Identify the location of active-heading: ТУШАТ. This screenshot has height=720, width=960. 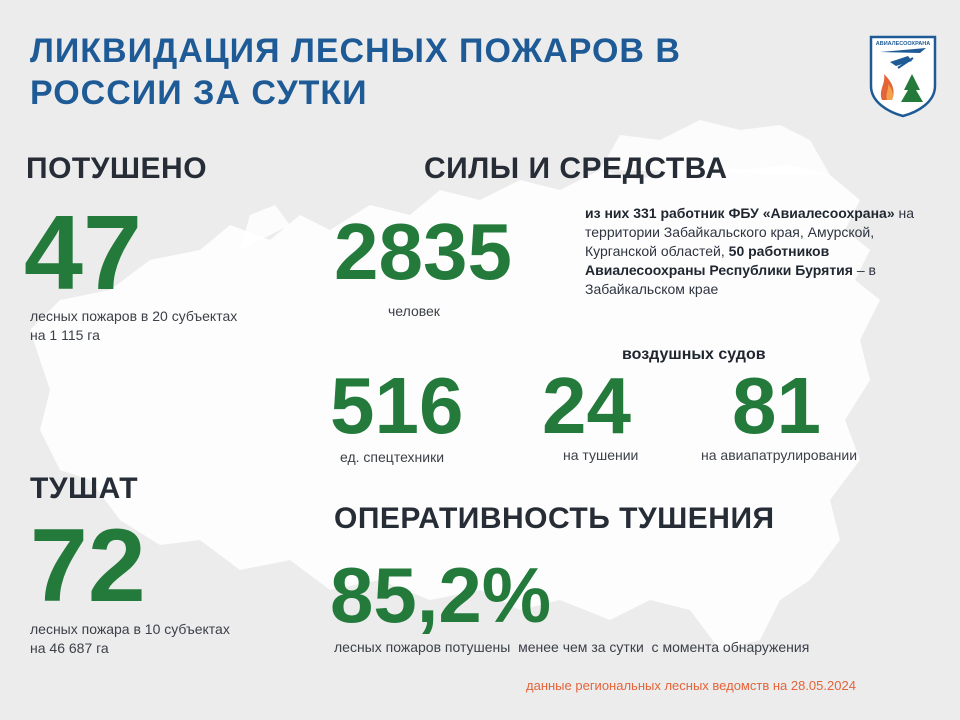
(84, 488).